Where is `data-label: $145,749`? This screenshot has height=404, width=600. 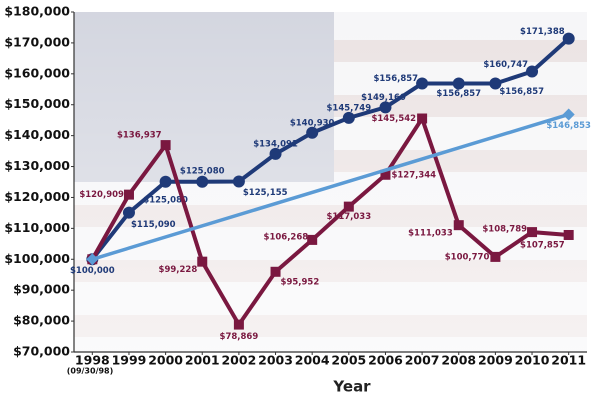
data-label: $145,749 is located at coordinates (349, 108).